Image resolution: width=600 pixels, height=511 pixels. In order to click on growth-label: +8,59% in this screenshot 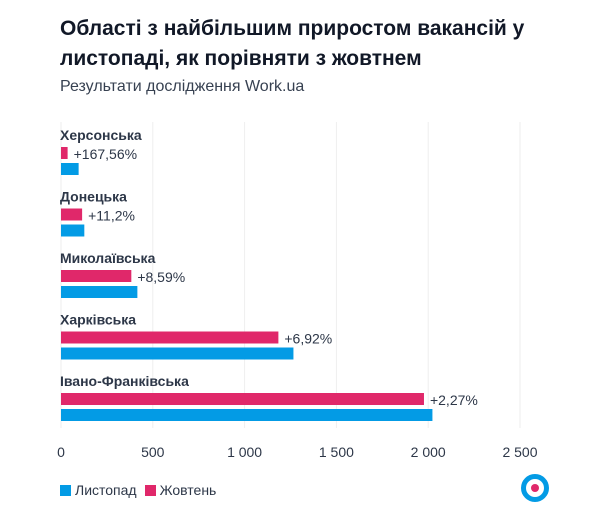, I will do `click(161, 277)`.